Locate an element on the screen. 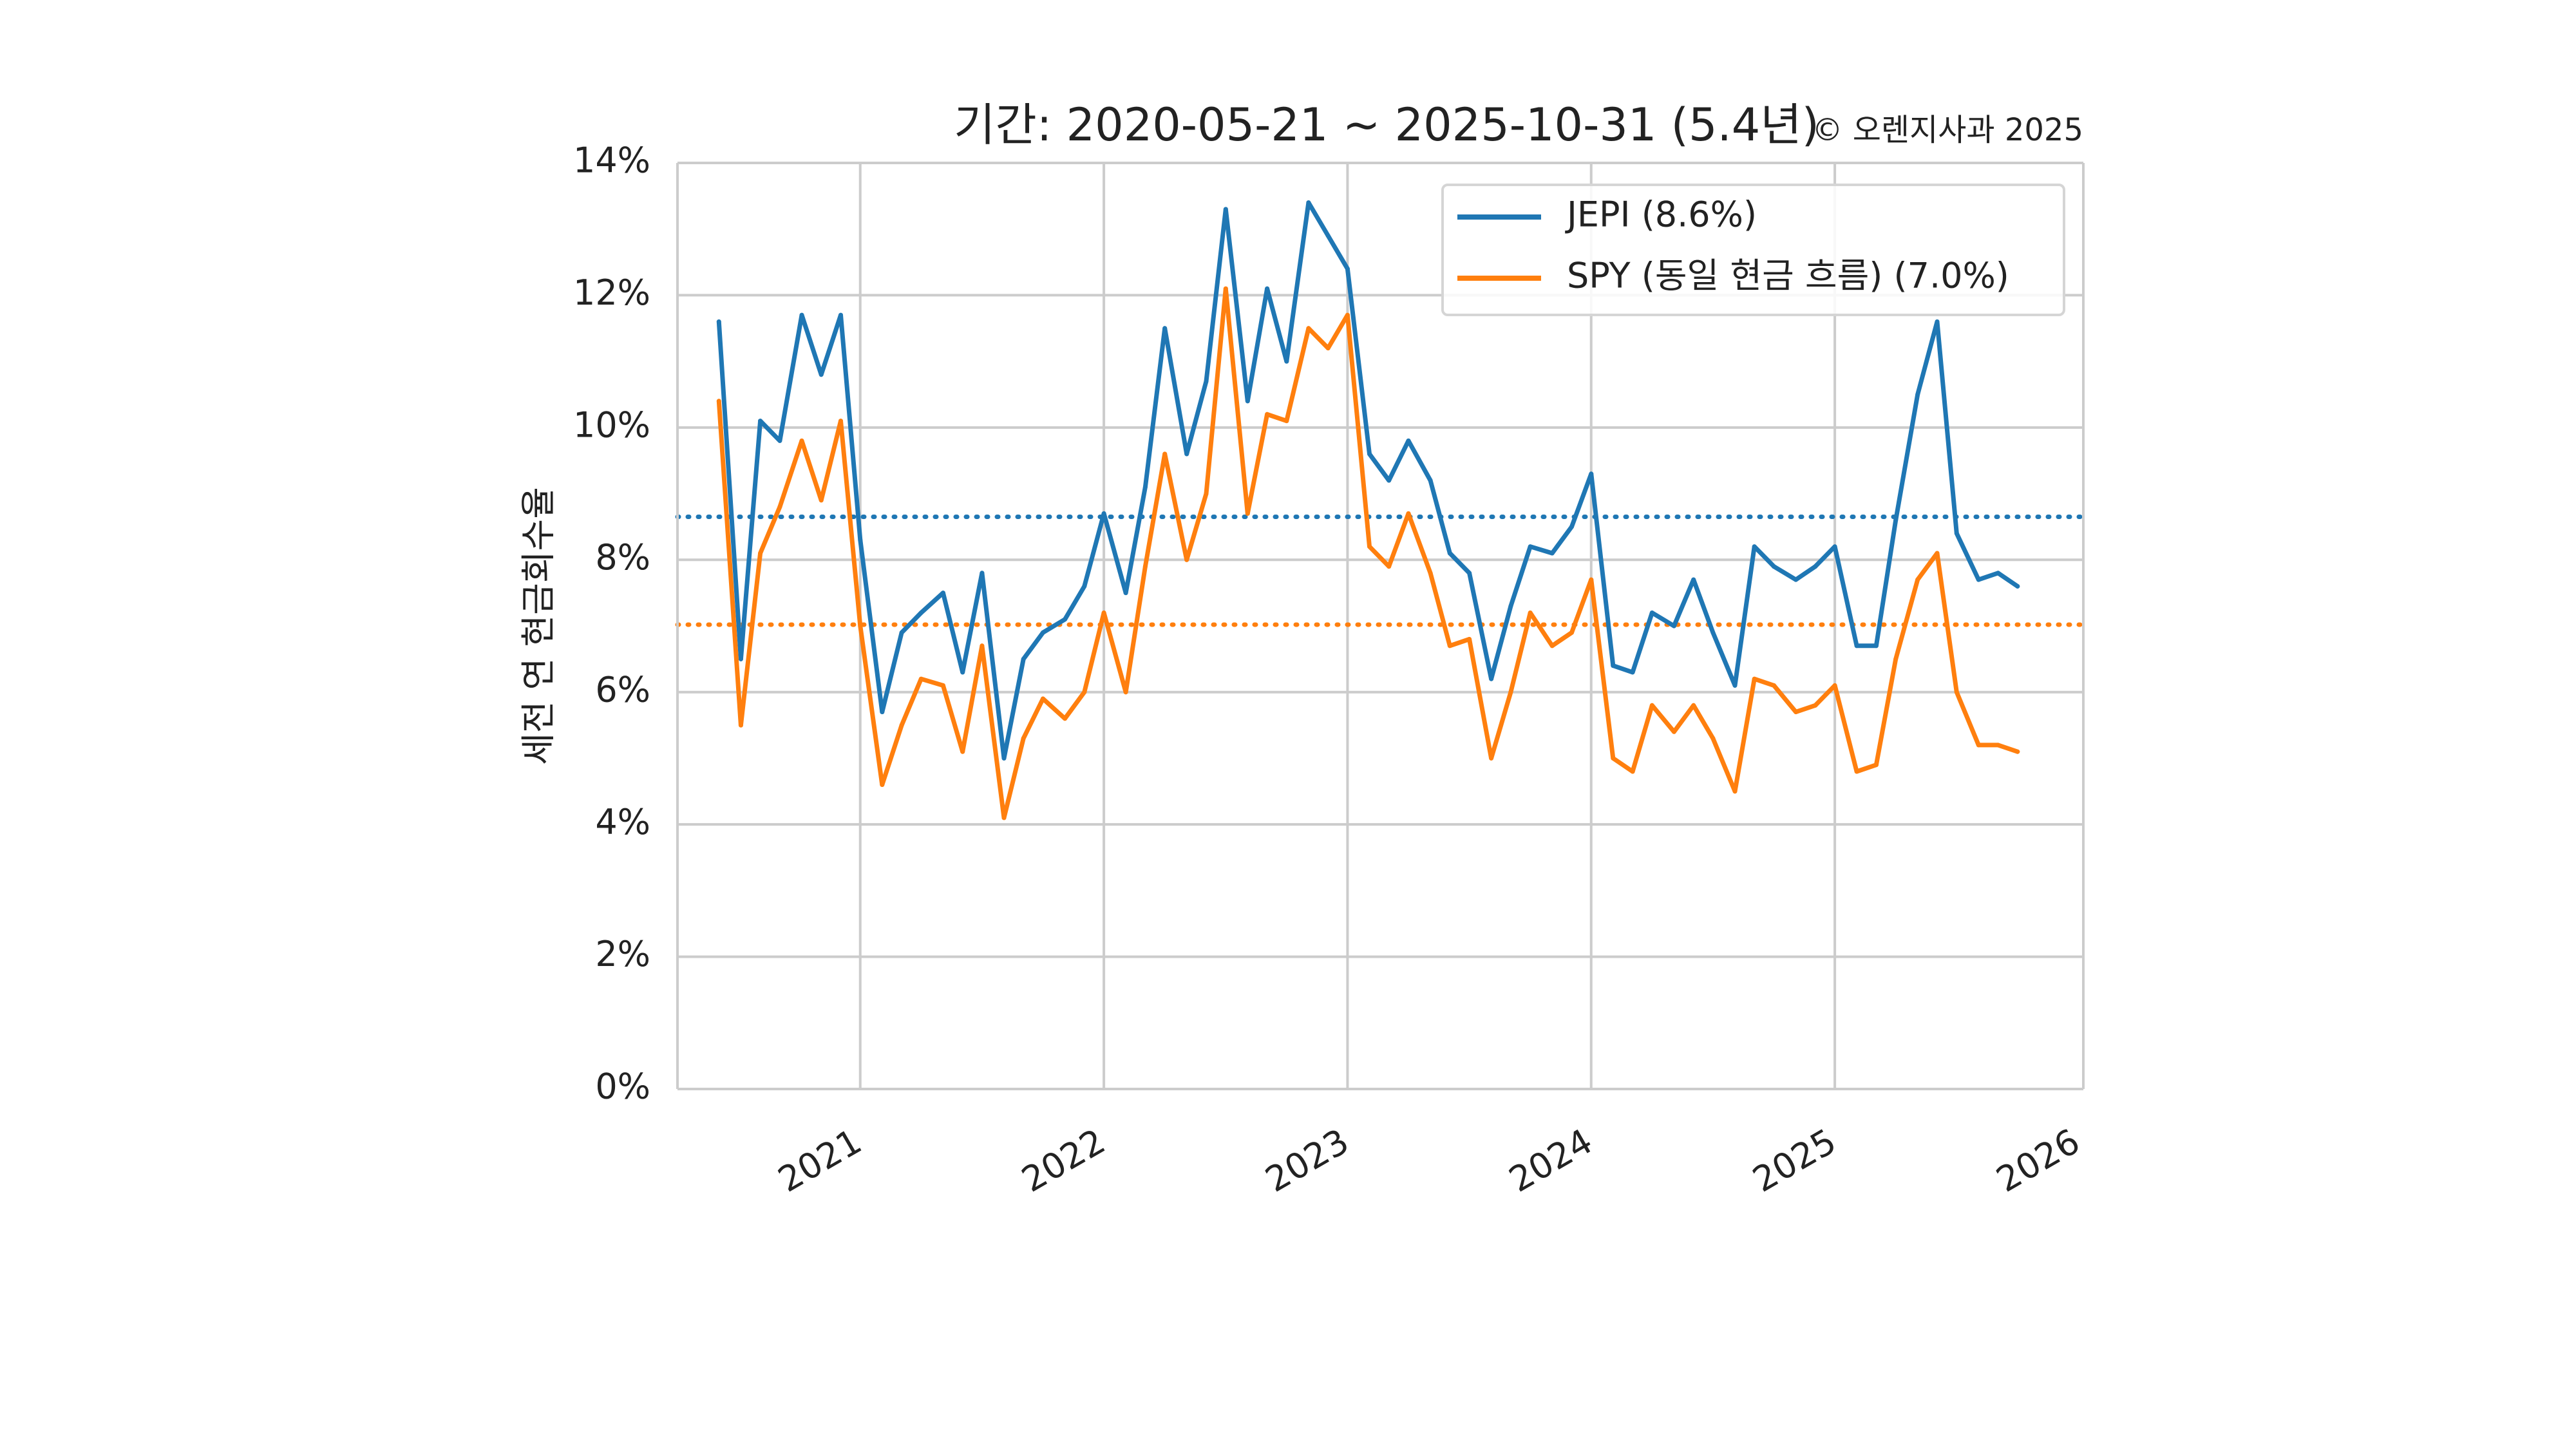 Image resolution: width=2576 pixels, height=1449 pixels. legend-label-jepi: JEPI (8.6%) is located at coordinates (1661, 215).